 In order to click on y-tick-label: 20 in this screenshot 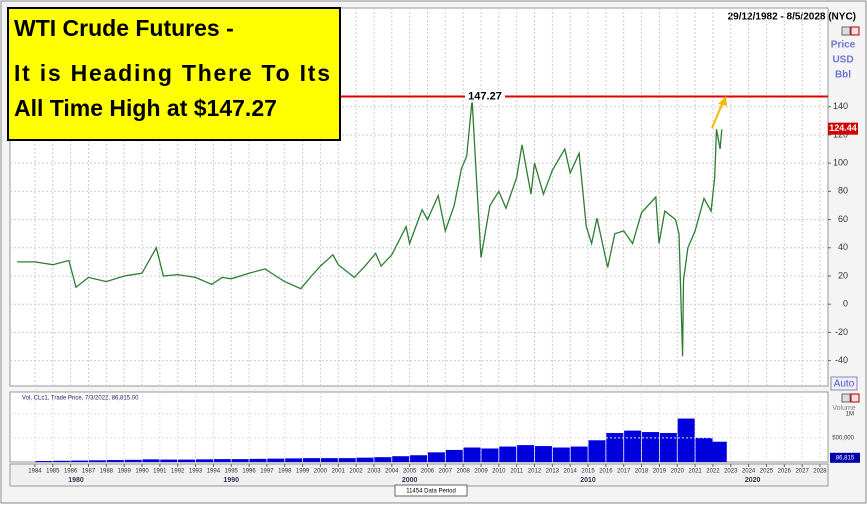, I will do `click(843, 275)`.